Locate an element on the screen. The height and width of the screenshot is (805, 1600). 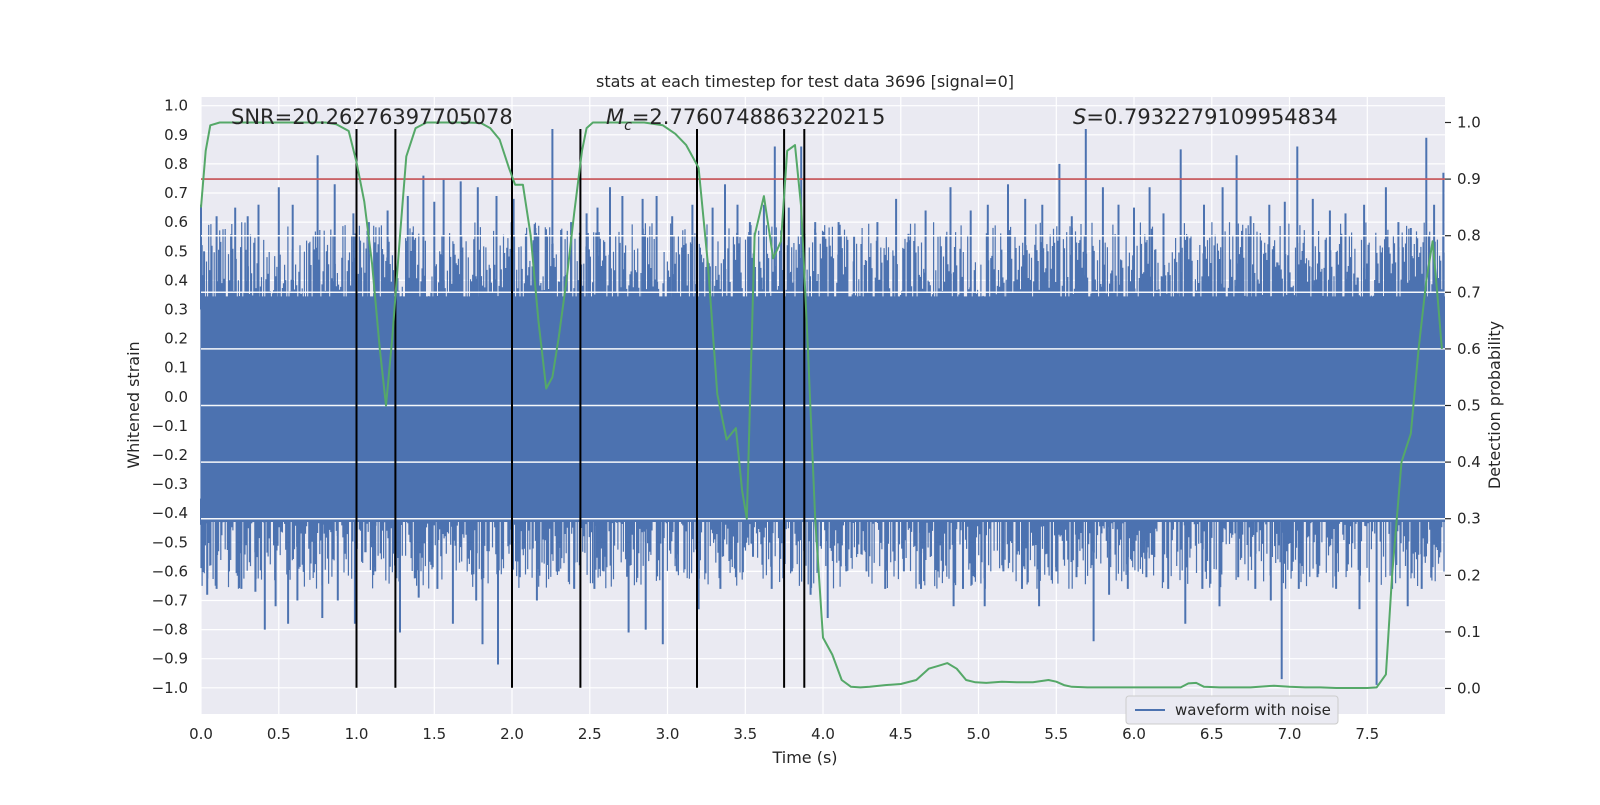
x-tick-label-10: 5.0 is located at coordinates (979, 734).